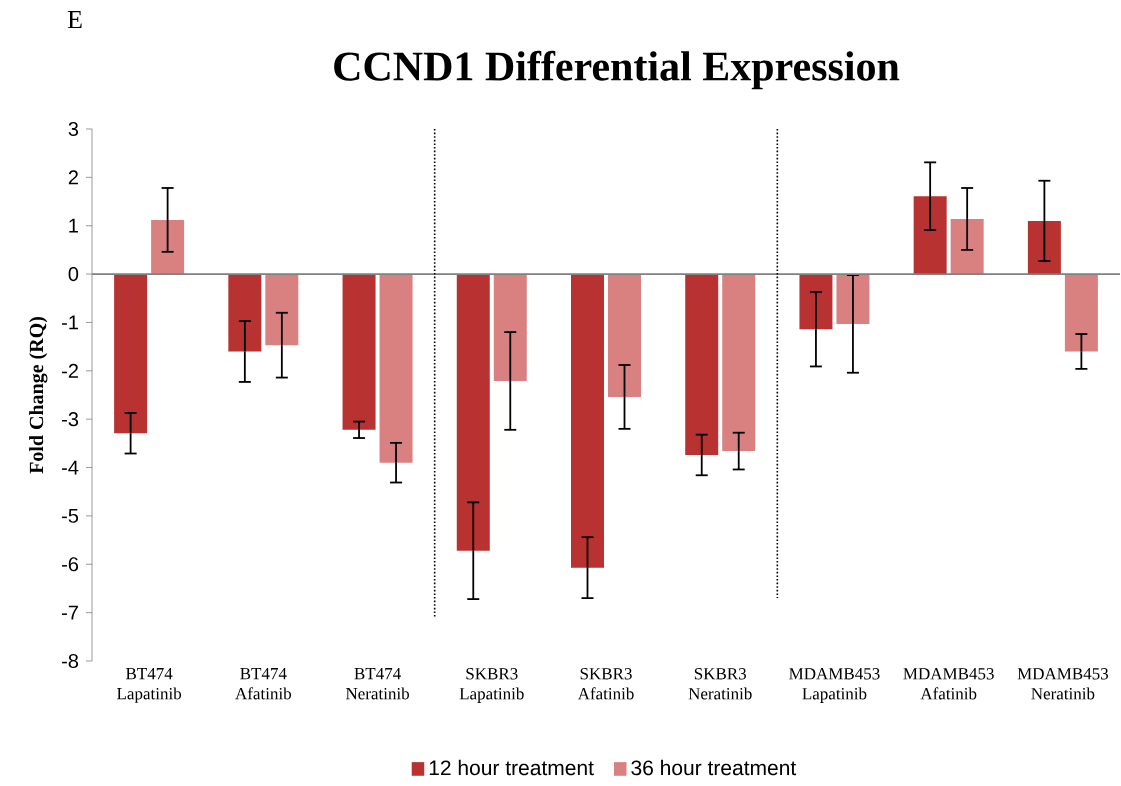 Image resolution: width=1121 pixels, height=786 pixels. I want to click on y-tick-label: -2, so click(70, 370).